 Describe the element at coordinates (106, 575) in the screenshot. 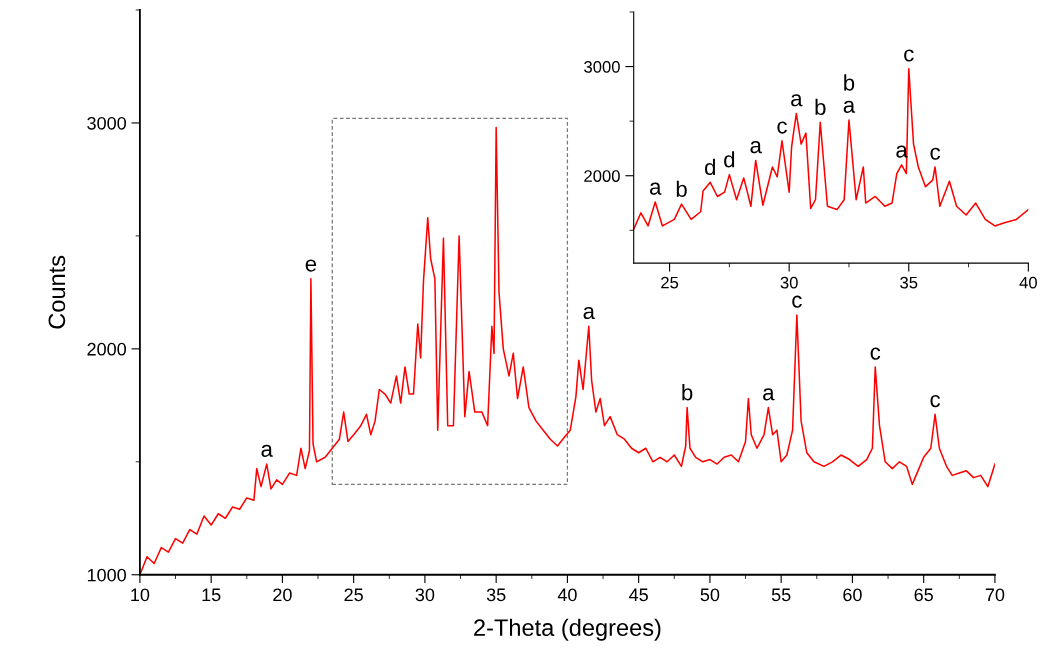

I see `y-tick-label: 1000` at that location.